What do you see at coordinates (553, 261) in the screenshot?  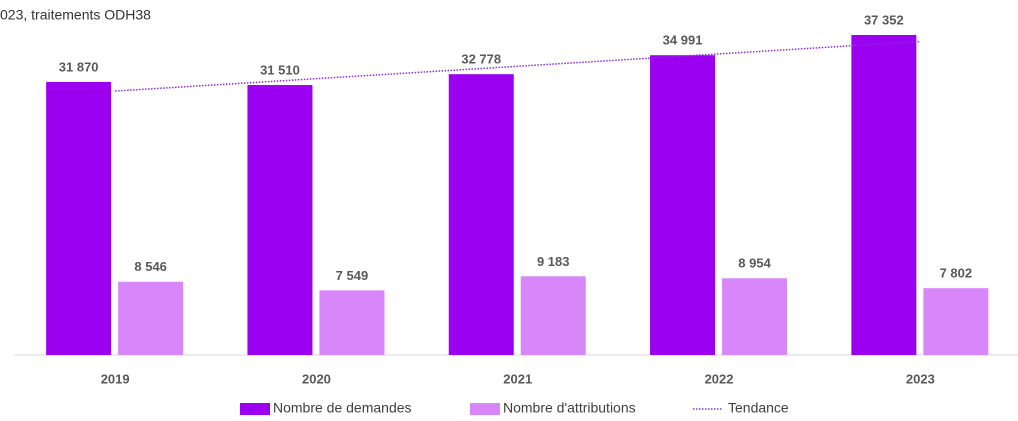 I see `value-label: 9 183` at bounding box center [553, 261].